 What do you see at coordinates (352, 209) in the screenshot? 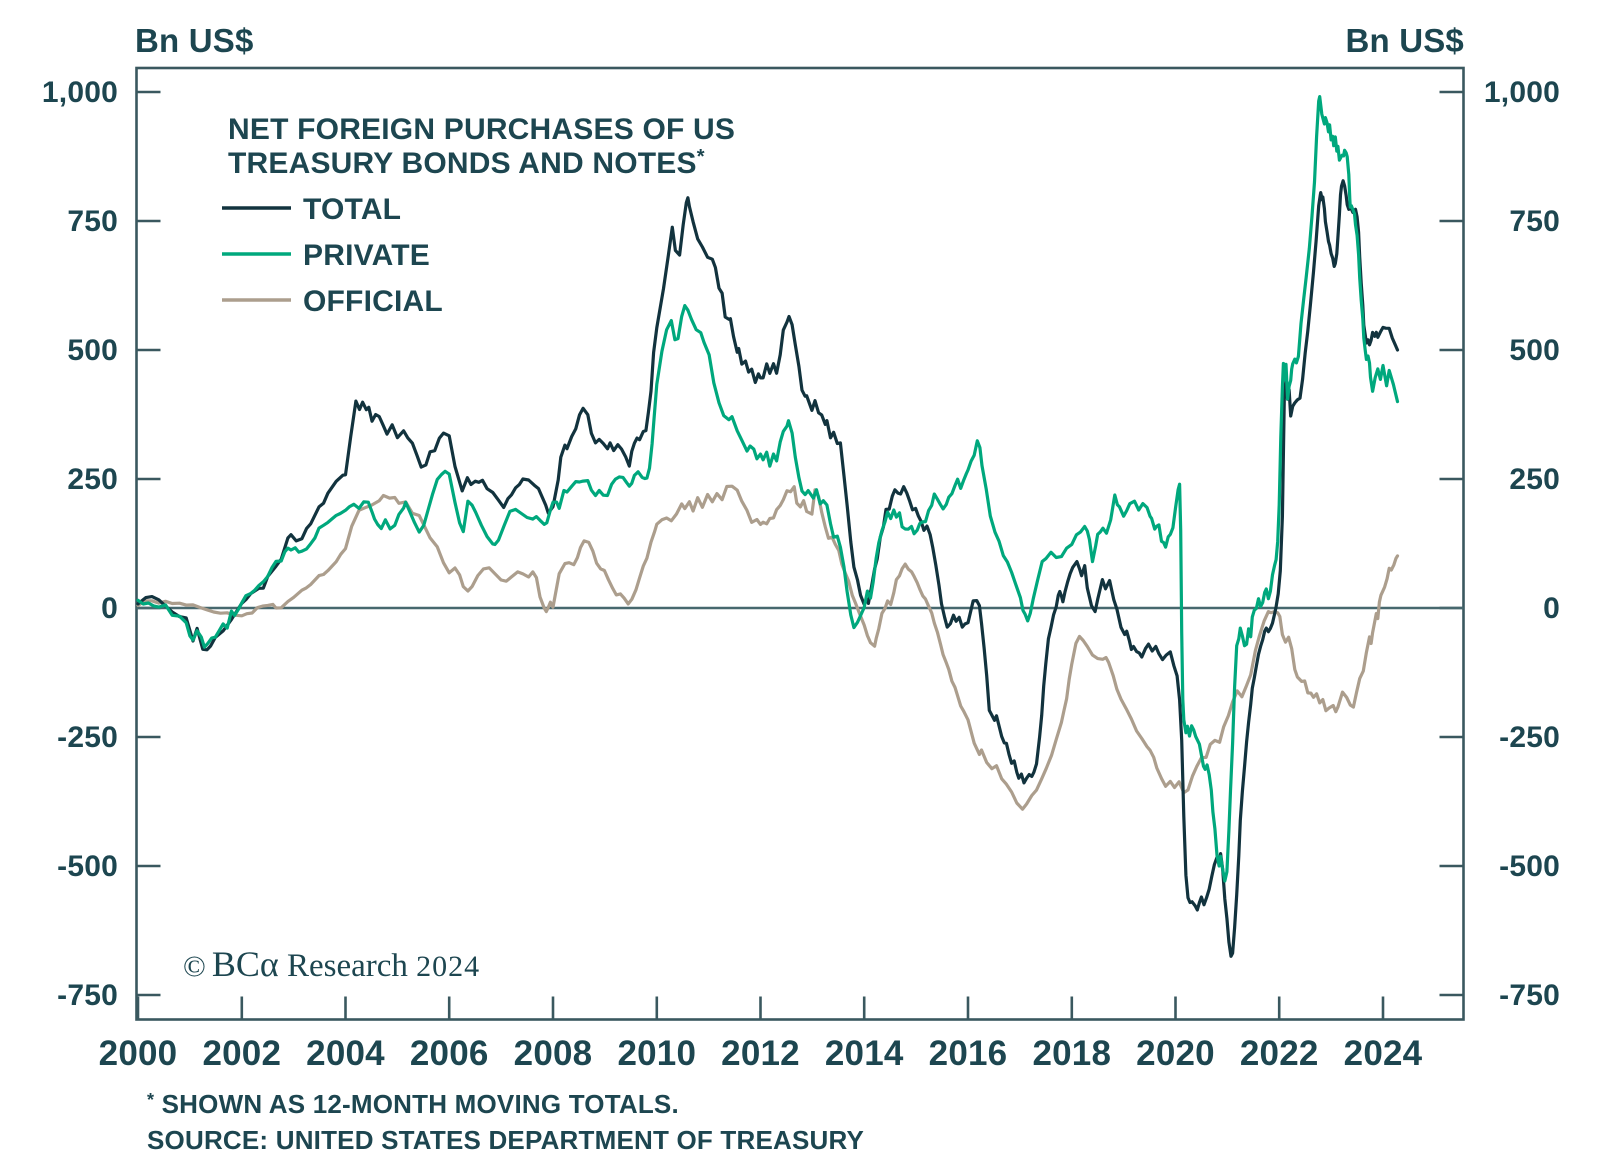
I see `svg-text: TOTAL` at bounding box center [352, 209].